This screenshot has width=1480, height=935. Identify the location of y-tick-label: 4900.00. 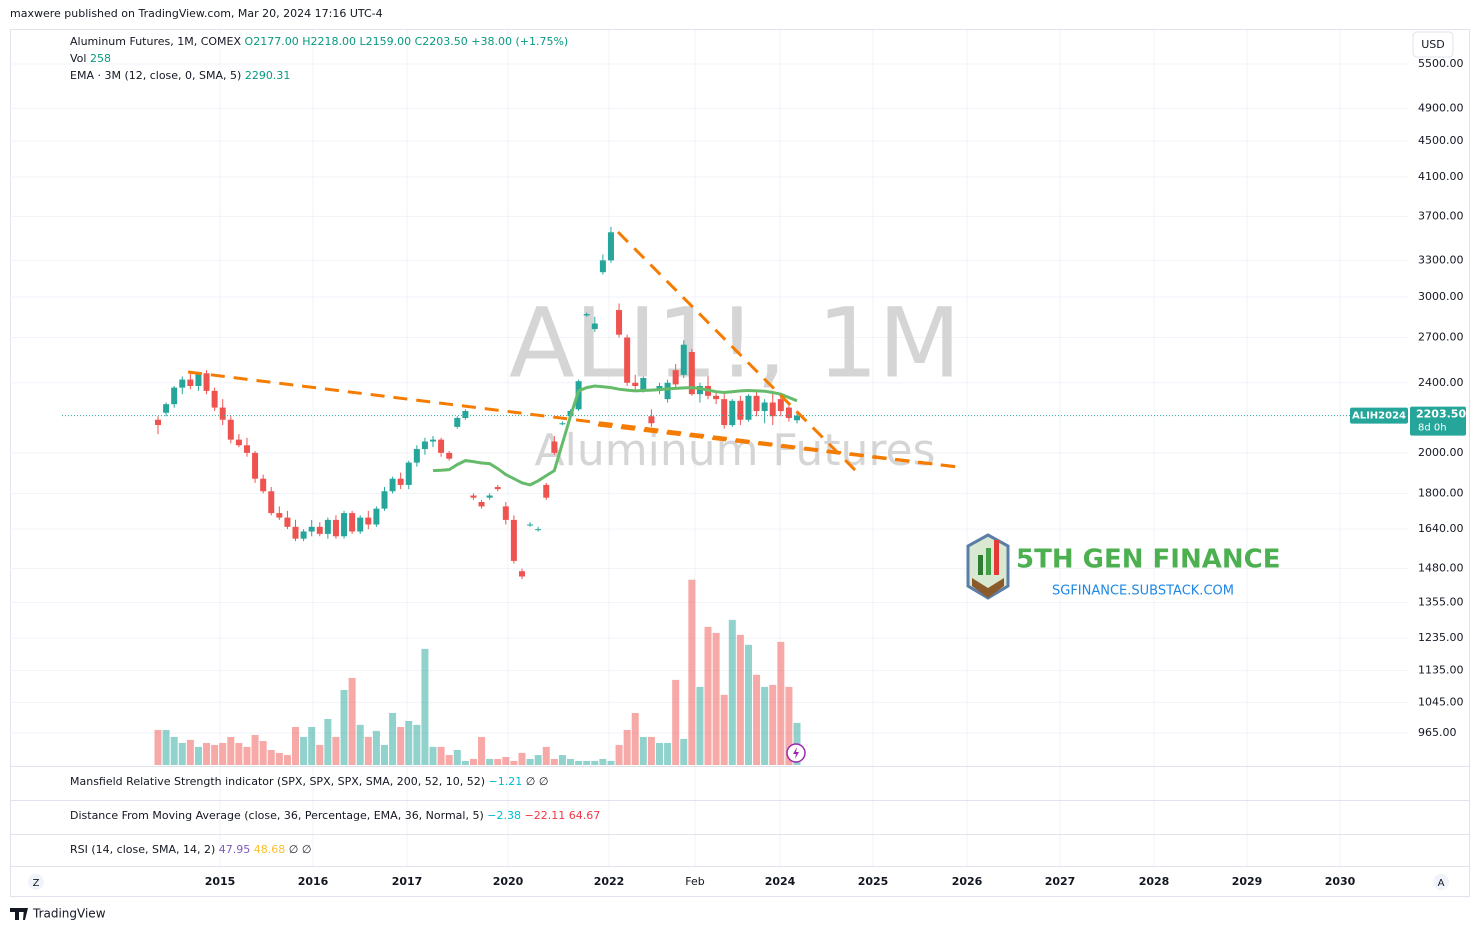
(1441, 107).